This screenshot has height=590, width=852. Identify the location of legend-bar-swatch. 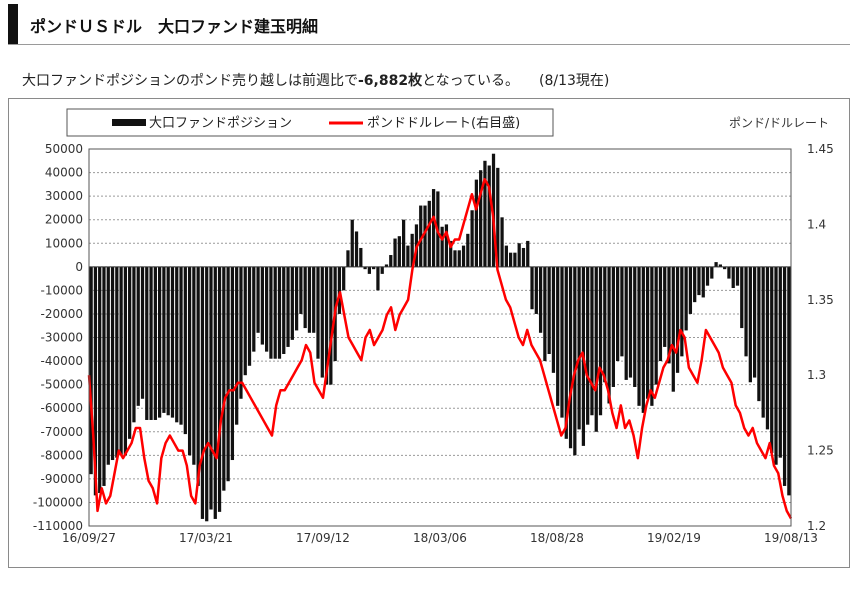
(129, 122).